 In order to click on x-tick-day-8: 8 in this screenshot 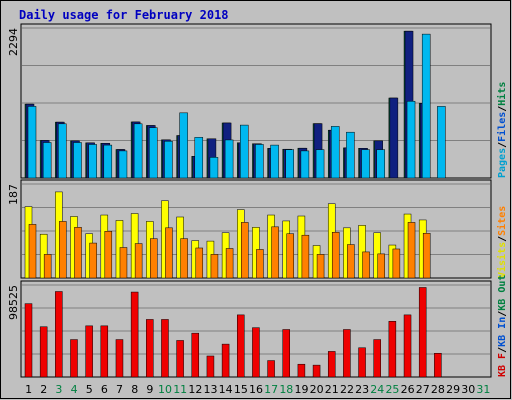, I will do `click(134, 389)`.